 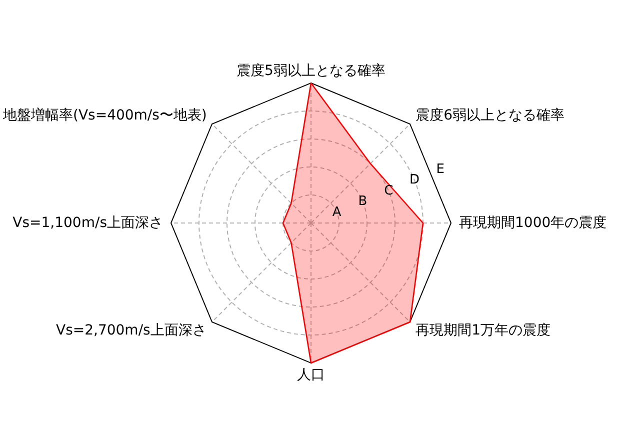 I want to click on y-tick-label: E, so click(x=440, y=169).